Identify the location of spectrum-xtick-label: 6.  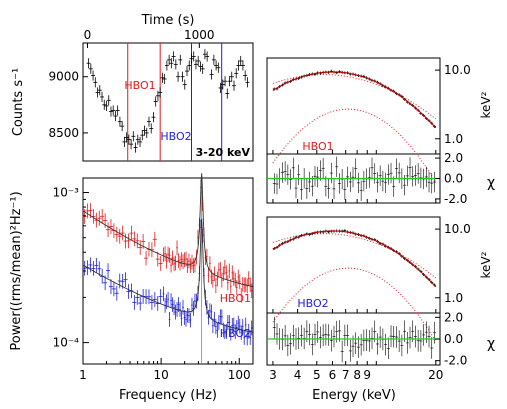
(333, 375).